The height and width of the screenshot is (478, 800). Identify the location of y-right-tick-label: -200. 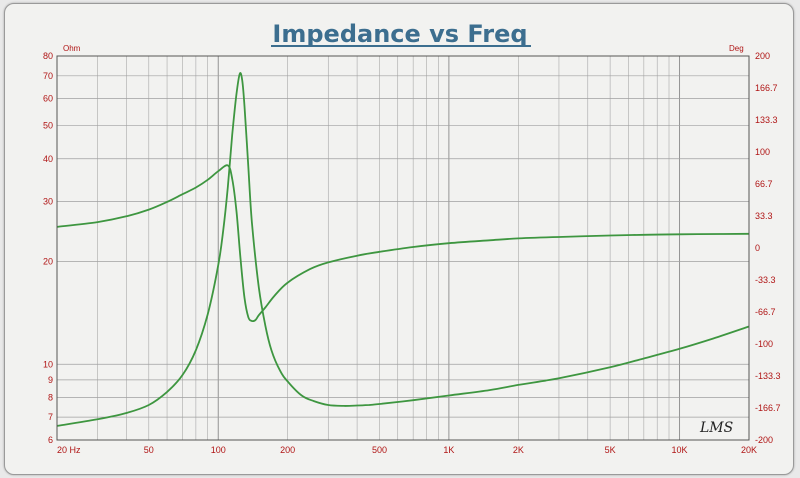
(764, 440).